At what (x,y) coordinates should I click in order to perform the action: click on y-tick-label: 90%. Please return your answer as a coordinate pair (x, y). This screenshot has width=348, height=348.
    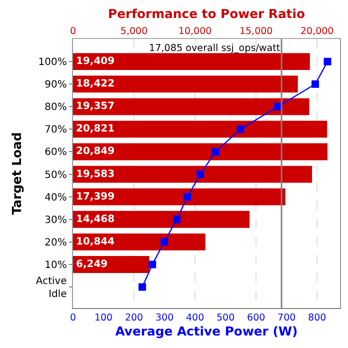
    Looking at the image, I should click on (55, 85).